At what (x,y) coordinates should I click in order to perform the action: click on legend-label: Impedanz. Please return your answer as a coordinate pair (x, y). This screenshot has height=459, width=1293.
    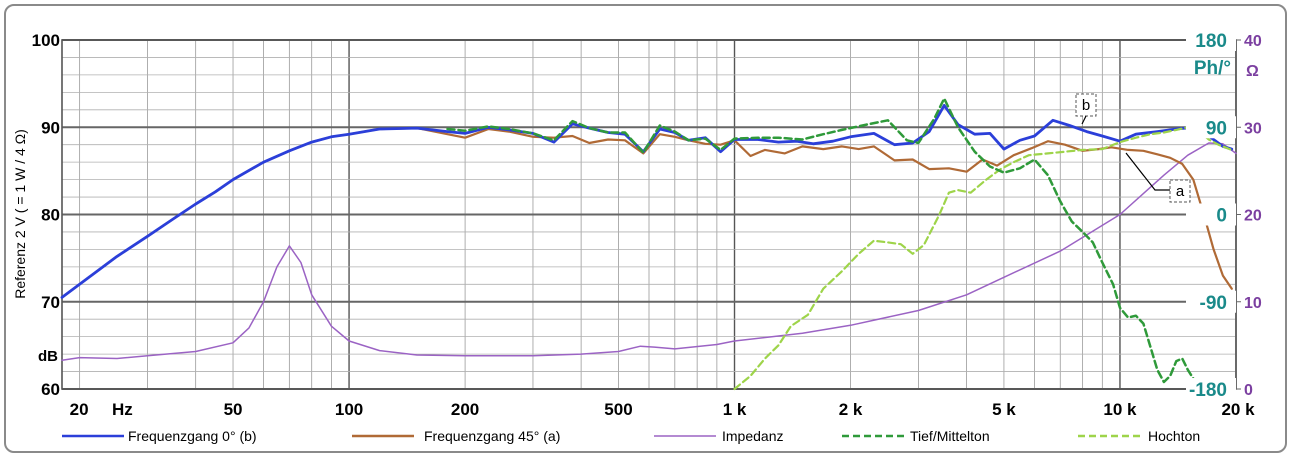
    Looking at the image, I should click on (752, 436).